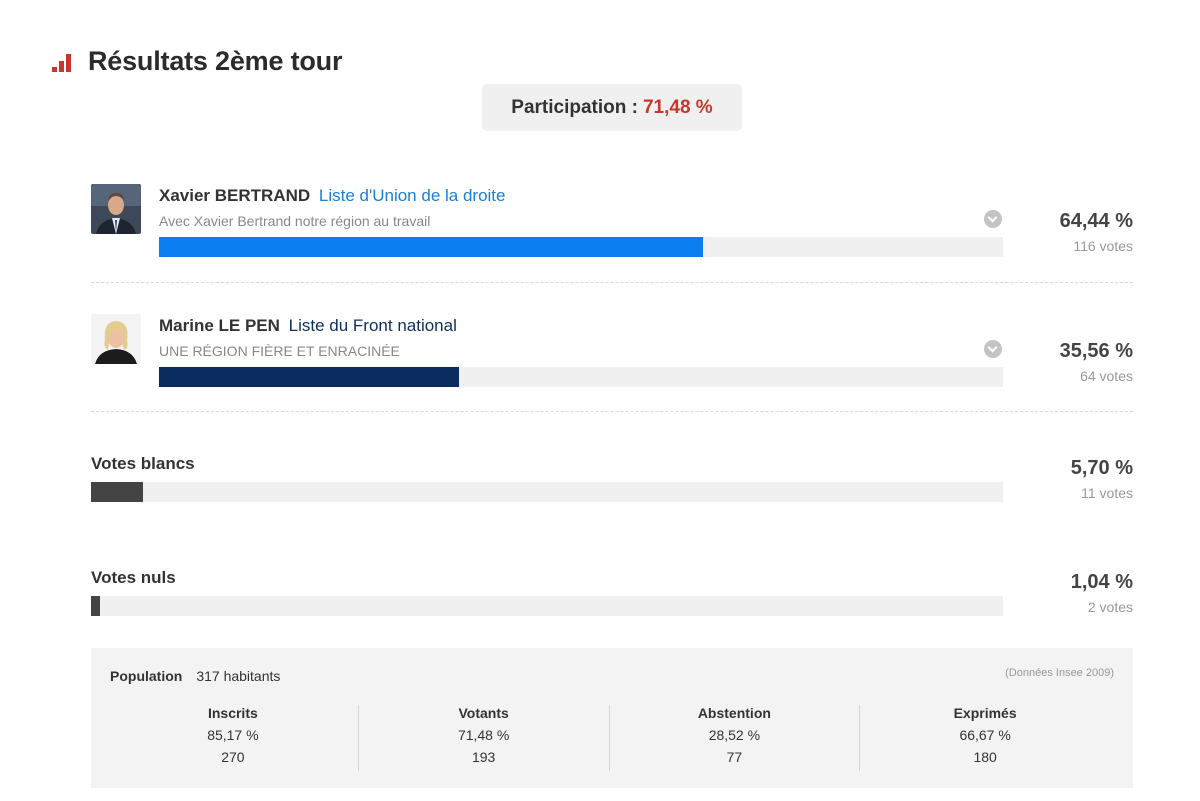  Describe the element at coordinates (1096, 221) in the screenshot. I see `candidate-percent: 64,44 %` at that location.